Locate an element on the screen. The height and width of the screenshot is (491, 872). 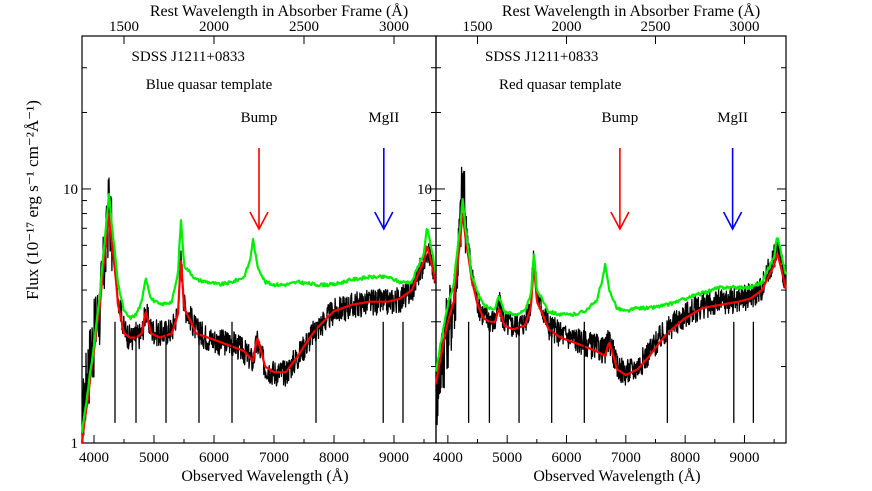
y-axis-label: Flux (10⁻¹⁷ erg s⁻¹ cm⁻²Å⁻¹) is located at coordinates (32, 200).